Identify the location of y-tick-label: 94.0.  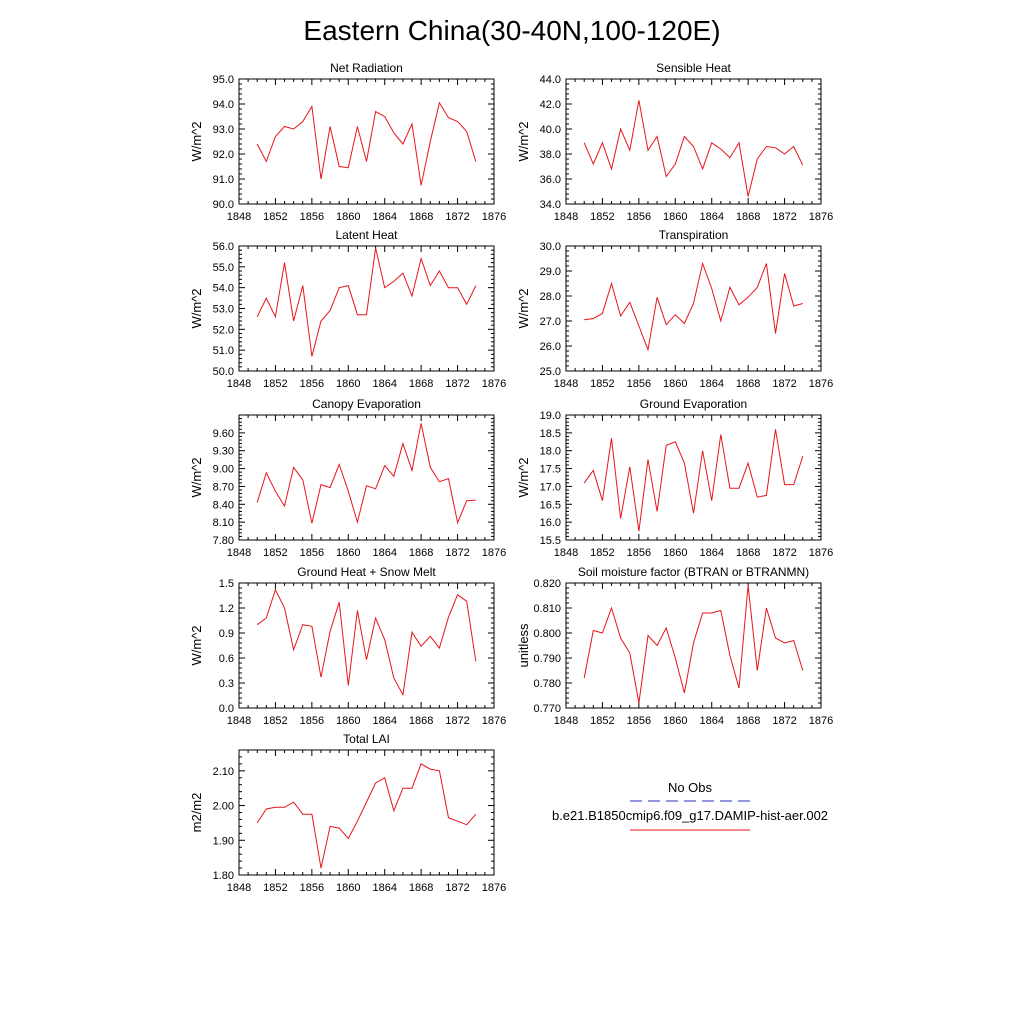
(223, 105).